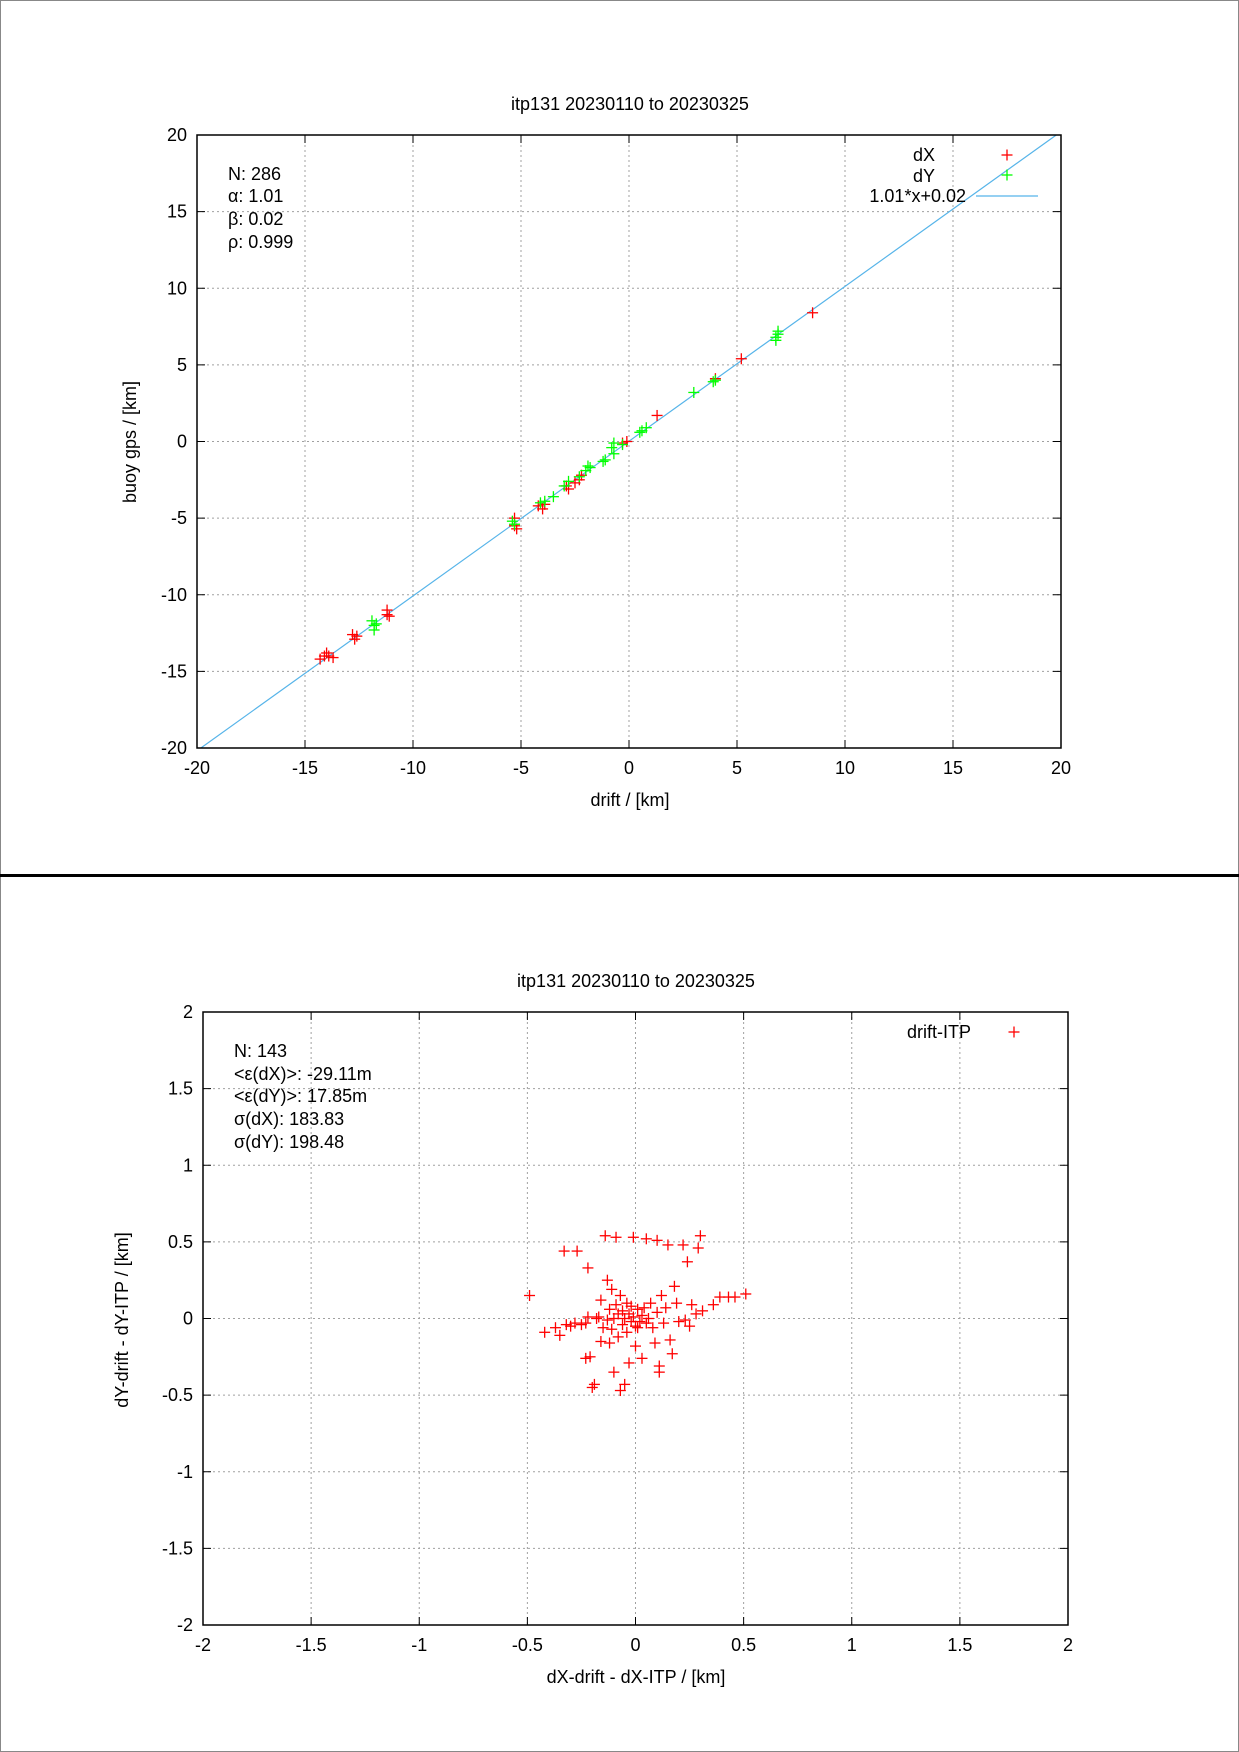 The height and width of the screenshot is (1752, 1239). Describe the element at coordinates (917, 196) in the screenshot. I see `legend-label-fit: 1.01*x+0.02` at that location.